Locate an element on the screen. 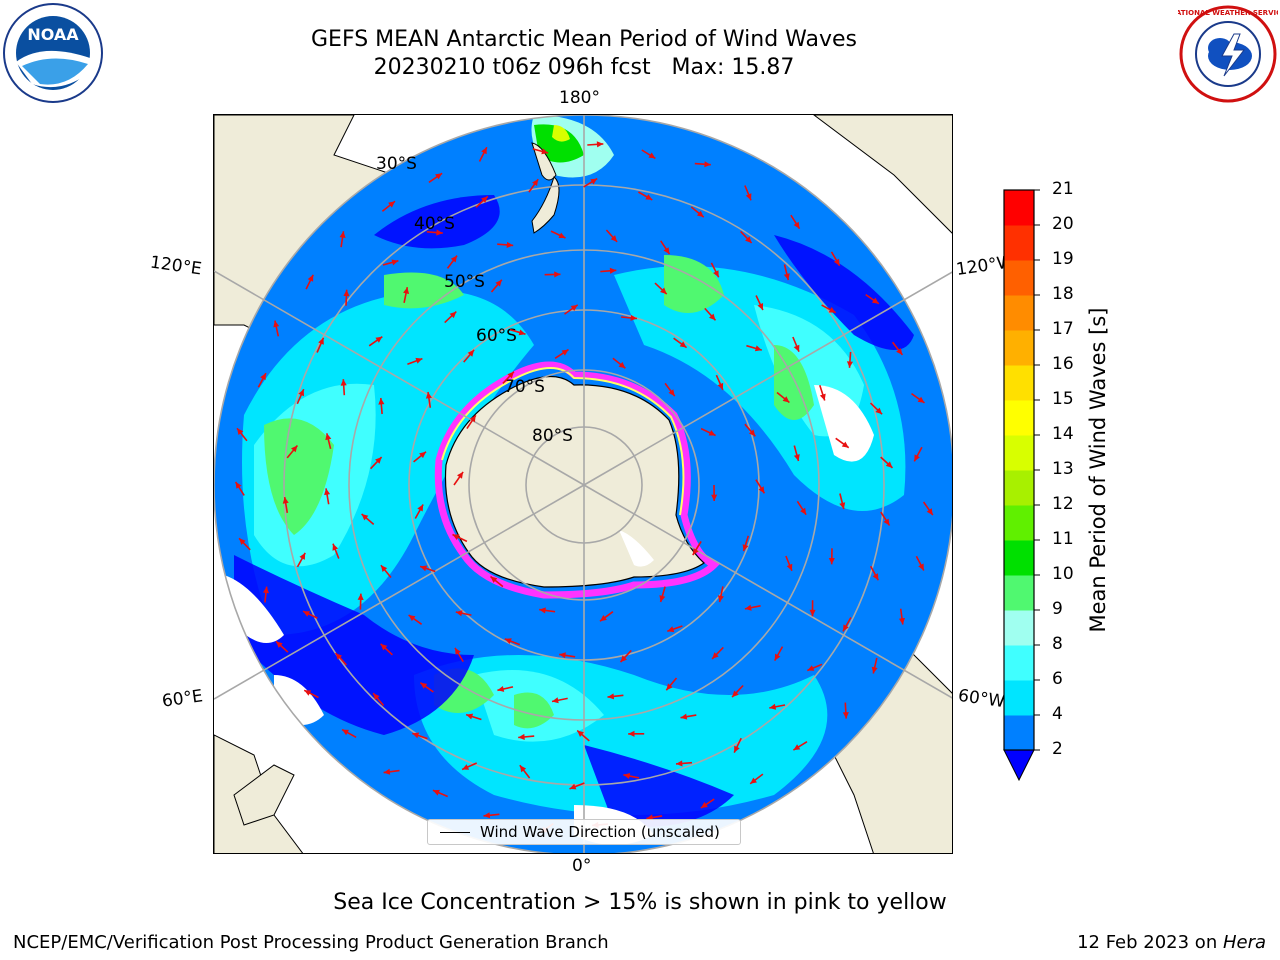 This screenshot has height=960, width=1280. lat-label-70s: 70°S is located at coordinates (524, 387).